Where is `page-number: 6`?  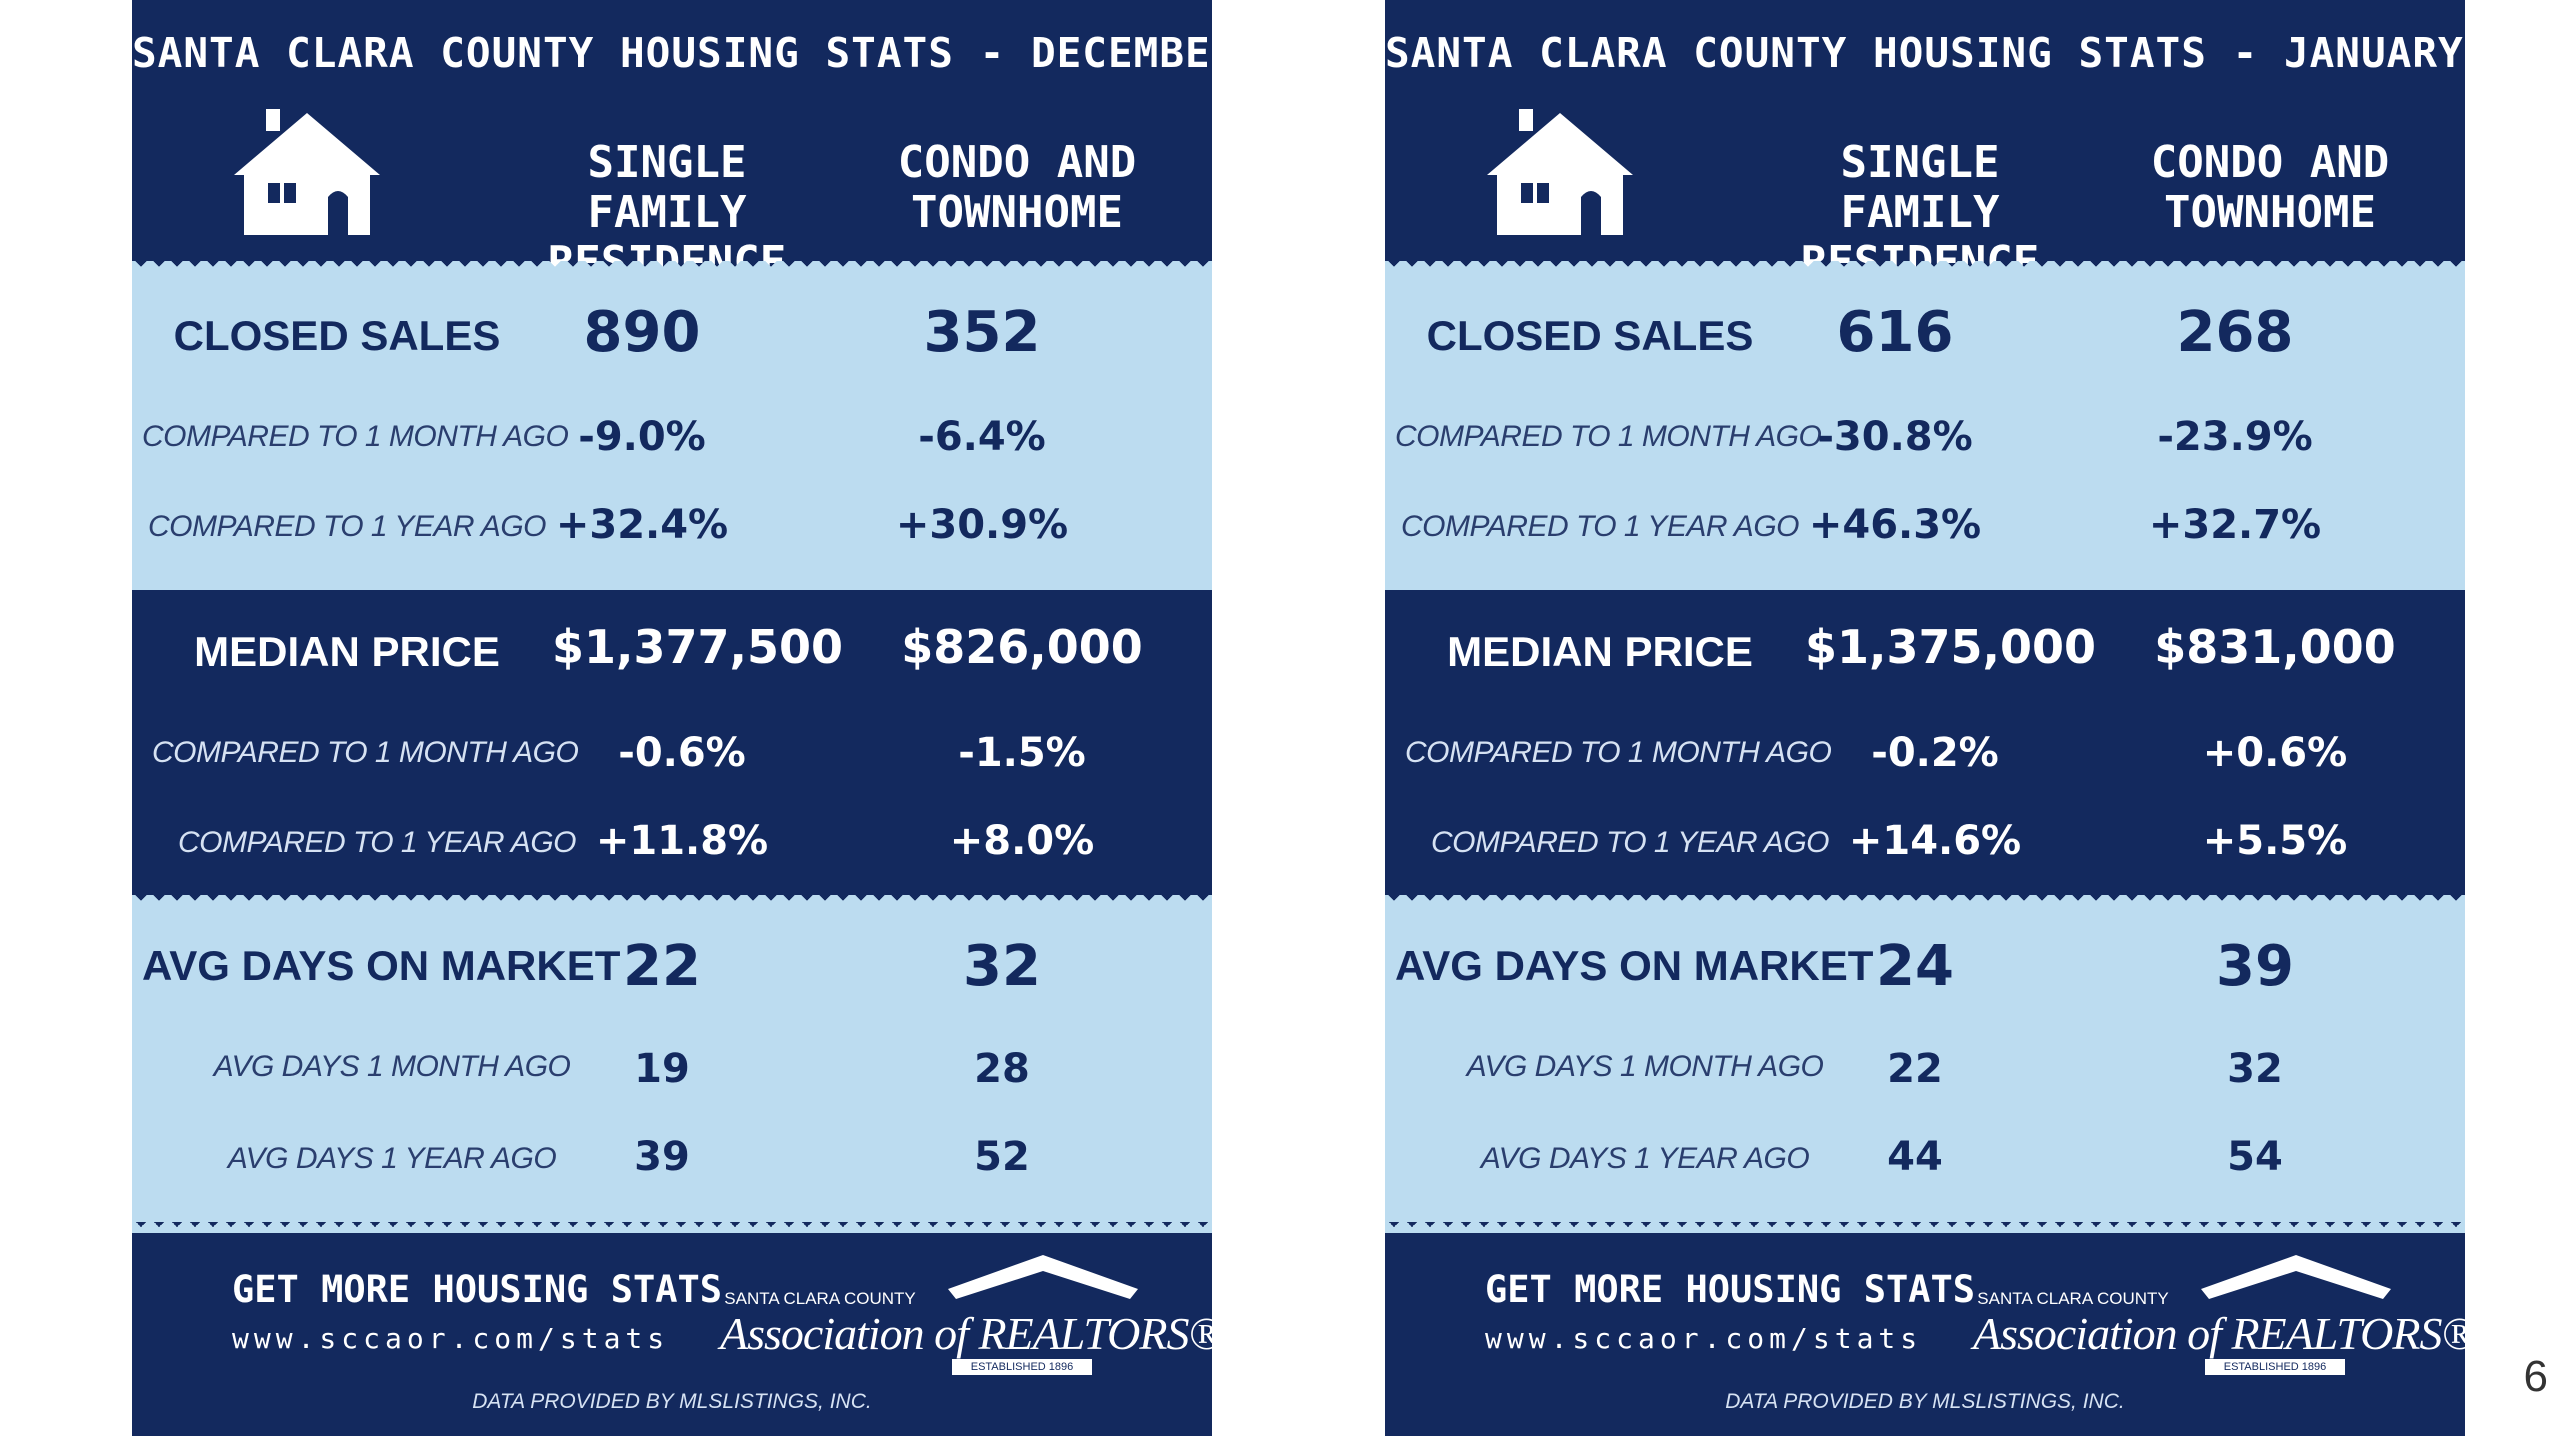
page-number: 6 is located at coordinates (2535, 1376).